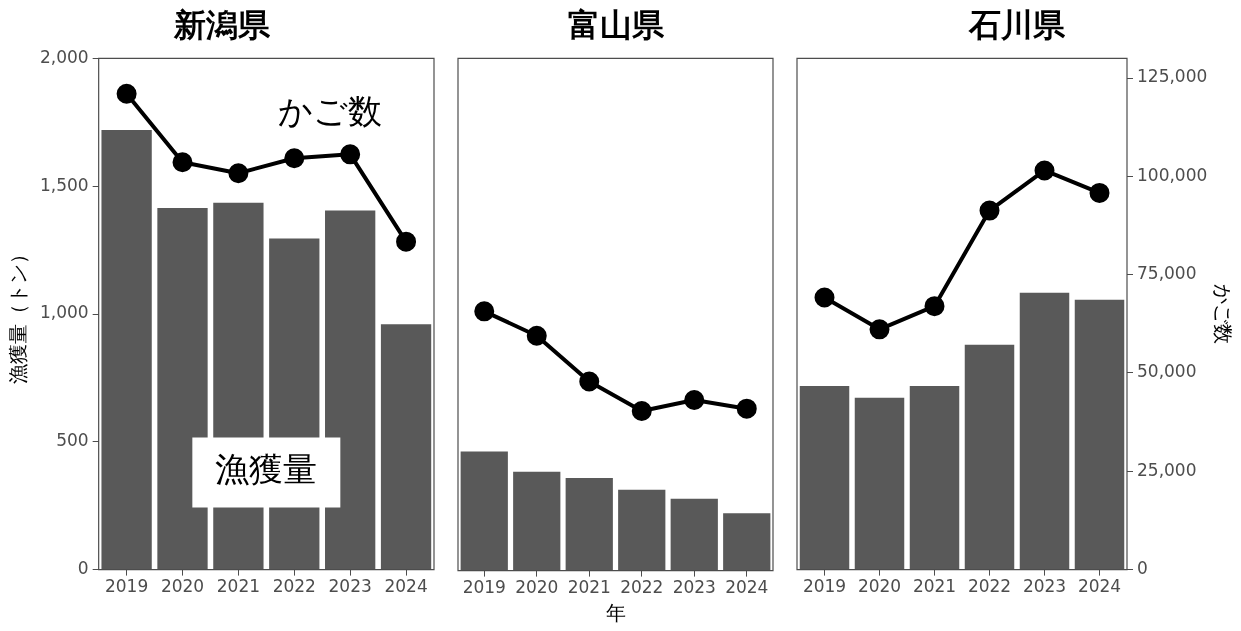 Image resolution: width=1241 pixels, height=631 pixels. I want to click on series-label: 漁獲量, so click(266, 469).